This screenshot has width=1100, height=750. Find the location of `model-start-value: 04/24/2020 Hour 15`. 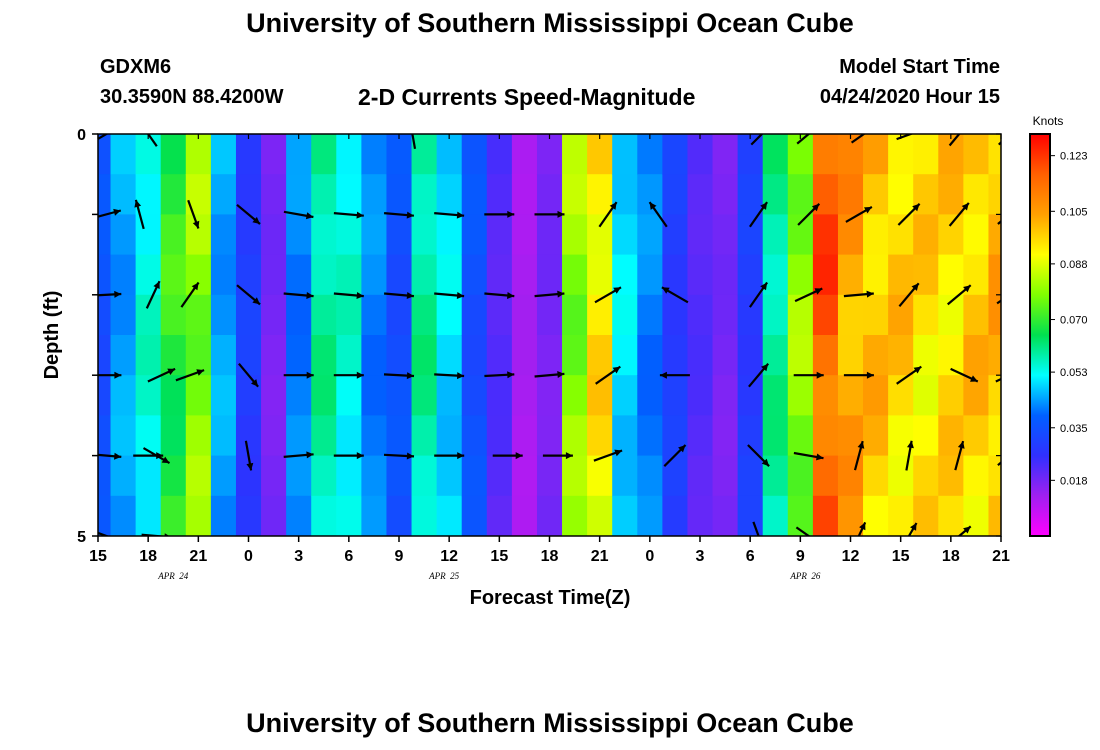

model-start-value: 04/24/2020 Hour 15 is located at coordinates (909, 97).